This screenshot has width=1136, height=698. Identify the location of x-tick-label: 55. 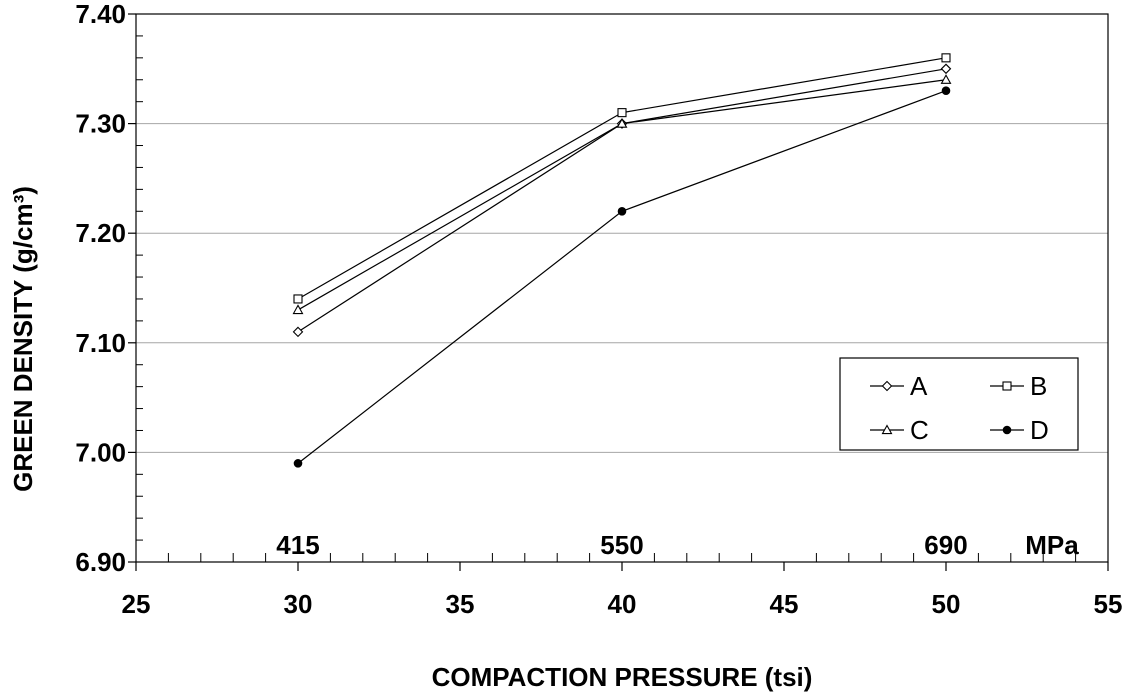
(1108, 604).